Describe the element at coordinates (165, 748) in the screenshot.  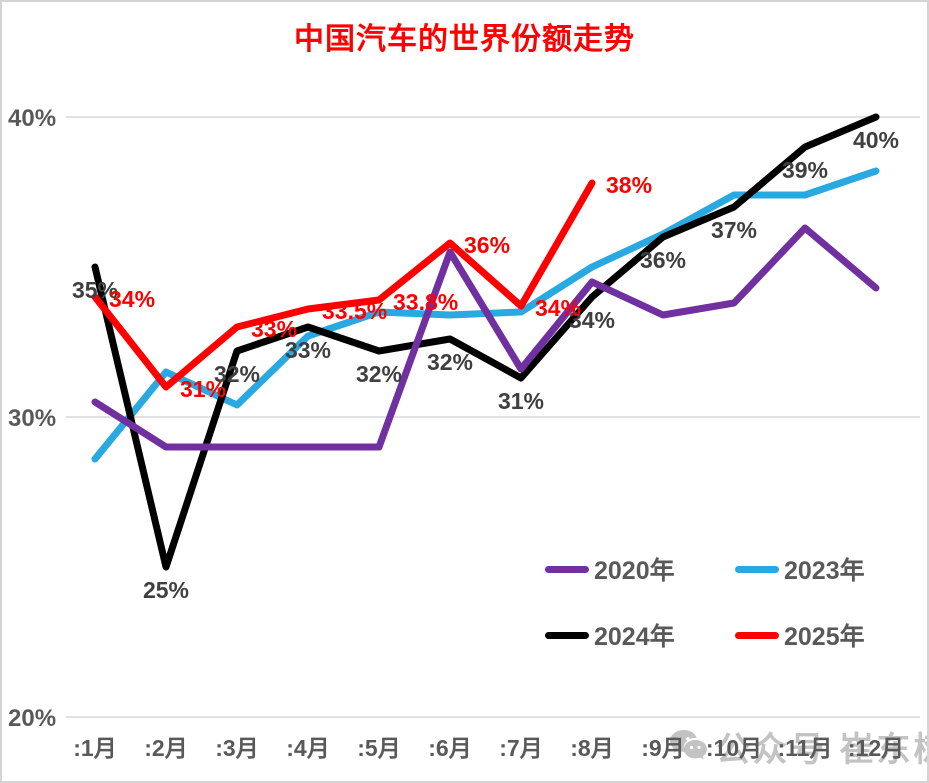
I see `x-axis-tick-label: :2月` at that location.